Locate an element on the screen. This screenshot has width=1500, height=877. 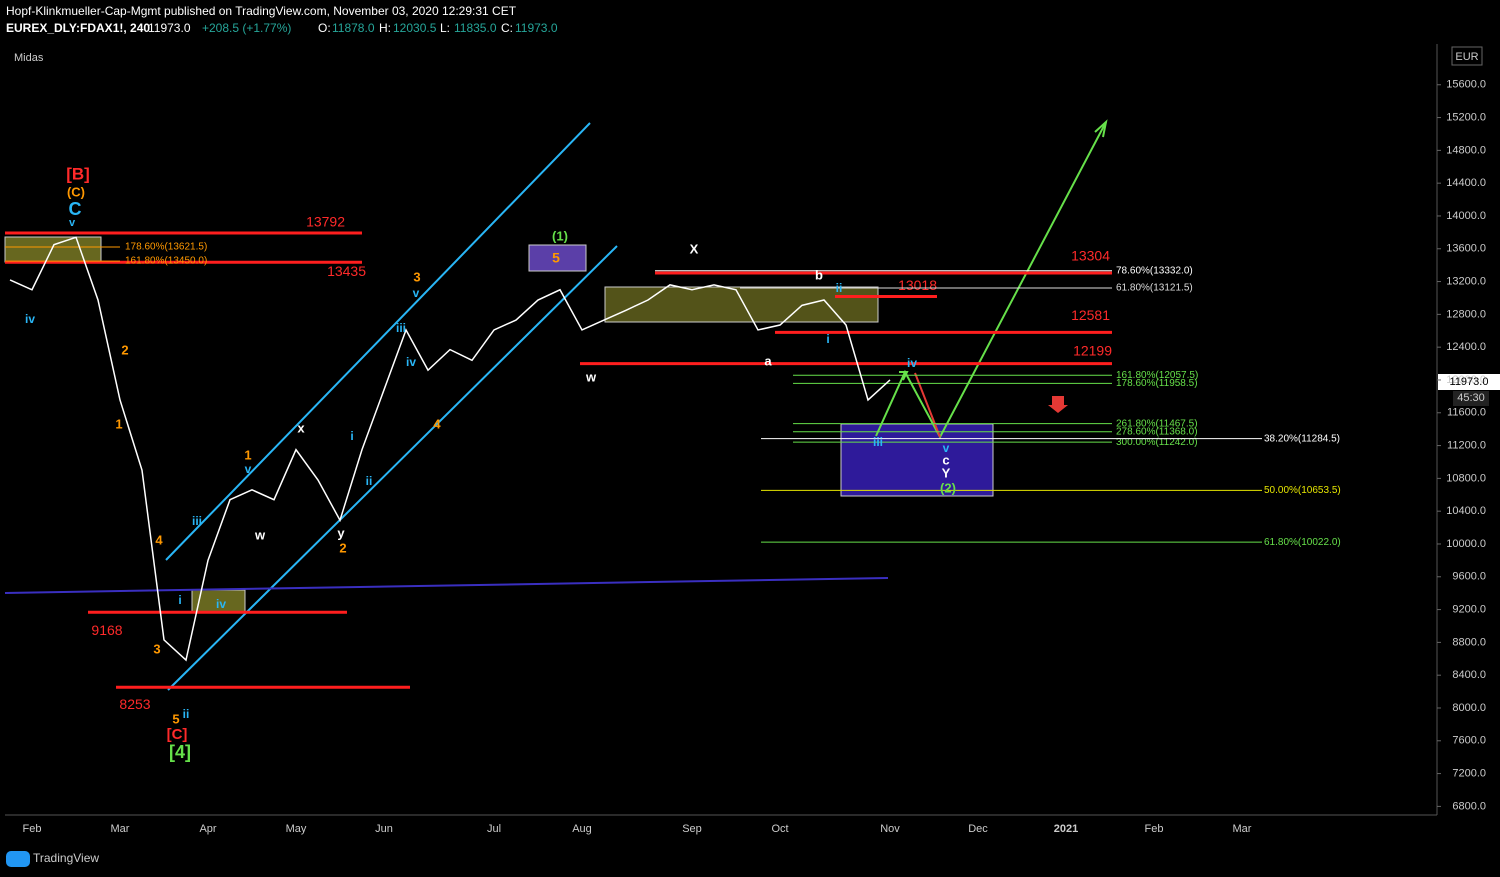
wave-label: Y is located at coordinates (946, 472).